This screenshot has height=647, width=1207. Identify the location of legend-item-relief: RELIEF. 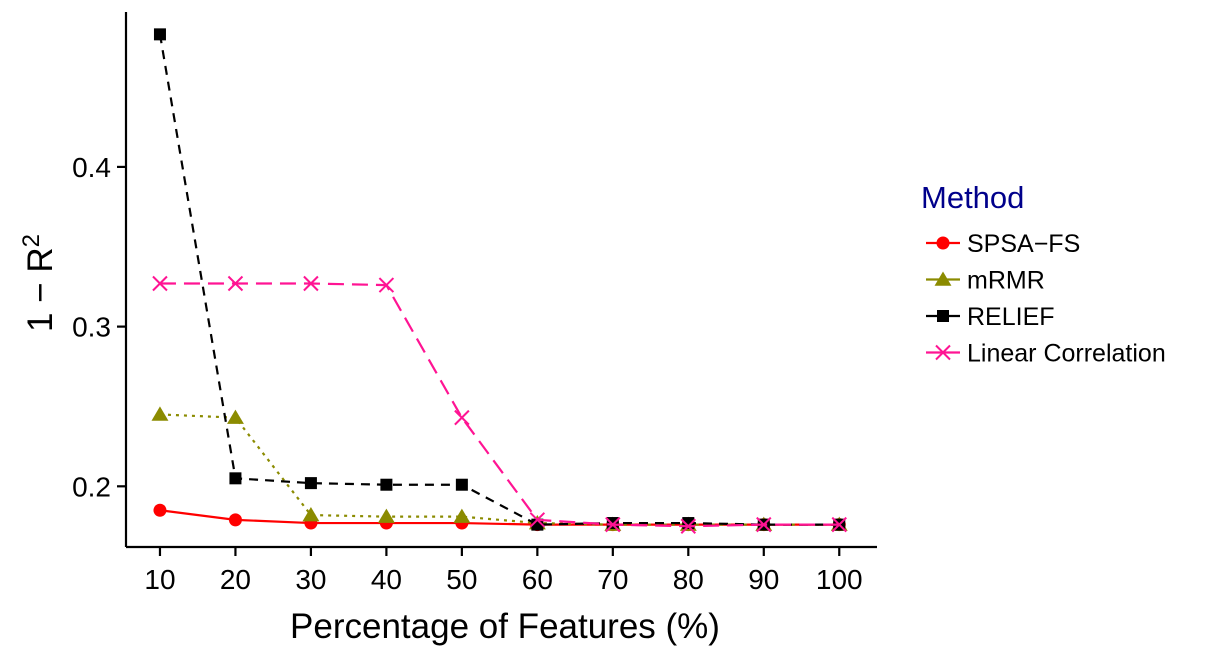
(990, 317).